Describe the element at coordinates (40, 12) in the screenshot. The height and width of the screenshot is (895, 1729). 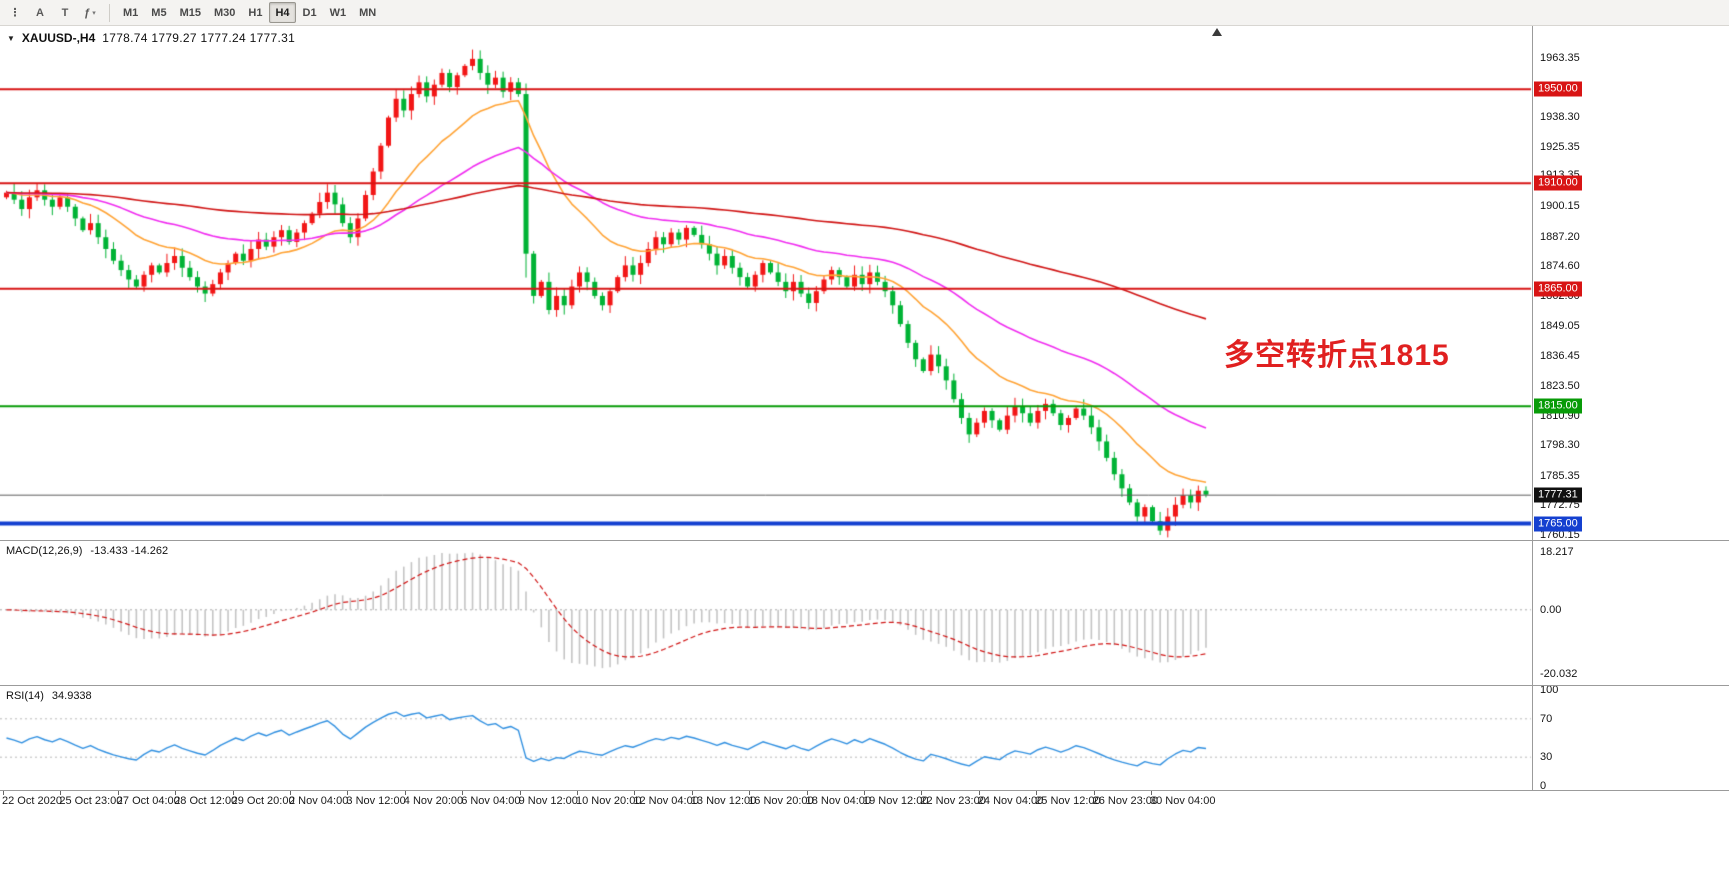
I see `insert-text-a-icon-button: A` at that location.